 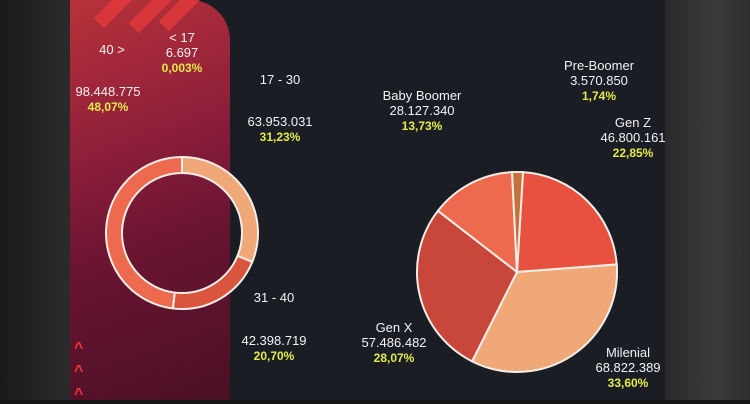 What do you see at coordinates (566, 222) in the screenshot?
I see `slice-gen-z` at bounding box center [566, 222].